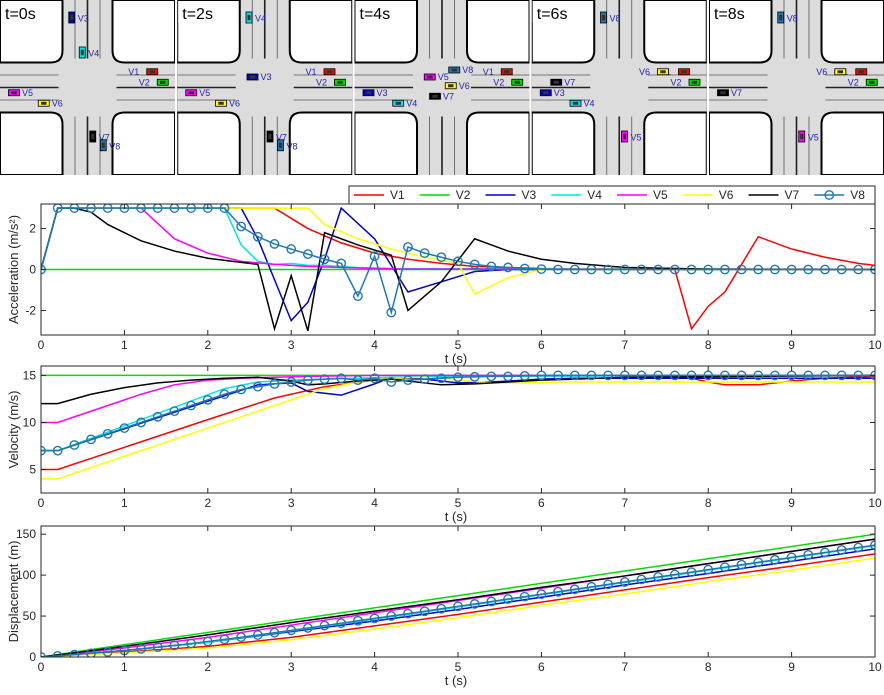 The width and height of the screenshot is (884, 695). Describe the element at coordinates (375, 14) in the screenshot. I see `snapshot-time-label: t=4s` at that location.